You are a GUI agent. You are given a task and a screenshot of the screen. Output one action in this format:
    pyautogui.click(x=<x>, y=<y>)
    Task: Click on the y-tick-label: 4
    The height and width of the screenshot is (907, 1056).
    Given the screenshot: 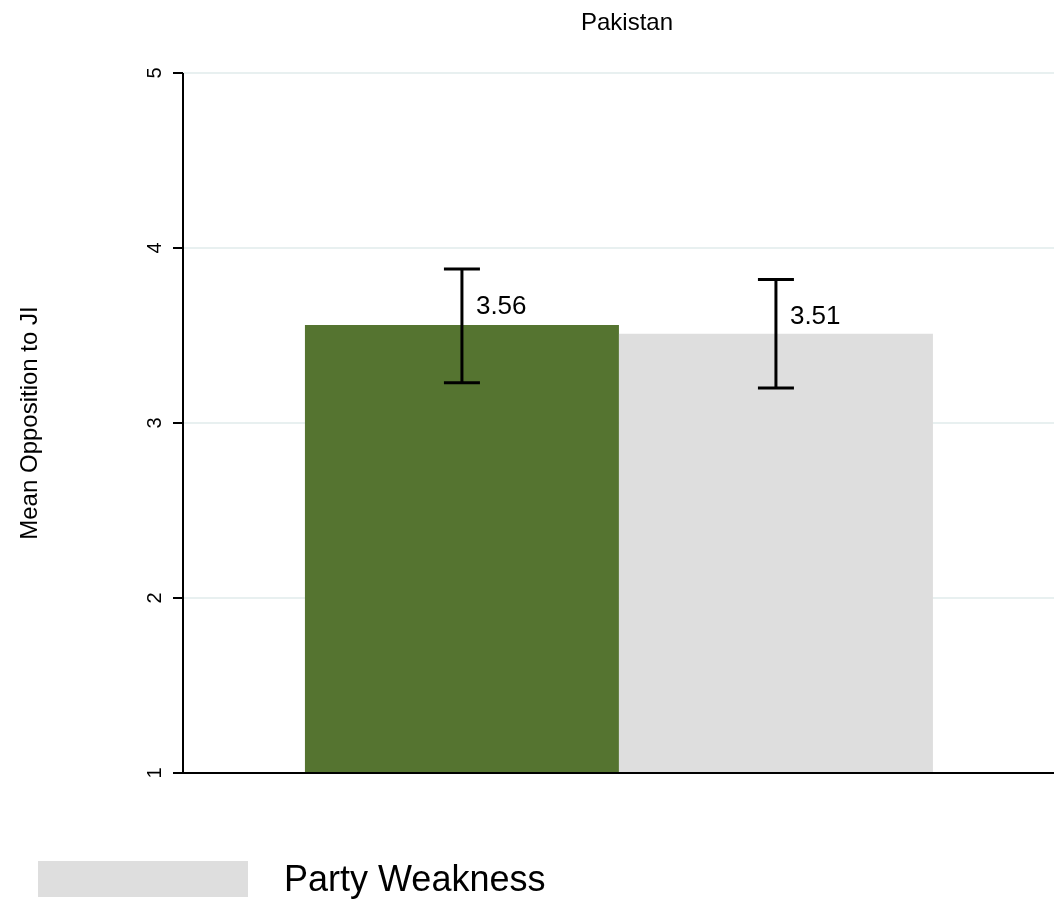 What is the action you would take?
    pyautogui.click(x=154, y=248)
    